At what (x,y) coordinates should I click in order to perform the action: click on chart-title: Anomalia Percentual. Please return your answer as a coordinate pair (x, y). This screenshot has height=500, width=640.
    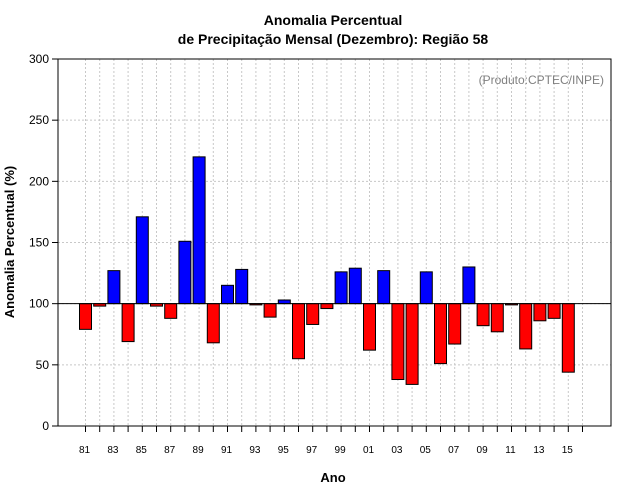
    Looking at the image, I should click on (333, 20).